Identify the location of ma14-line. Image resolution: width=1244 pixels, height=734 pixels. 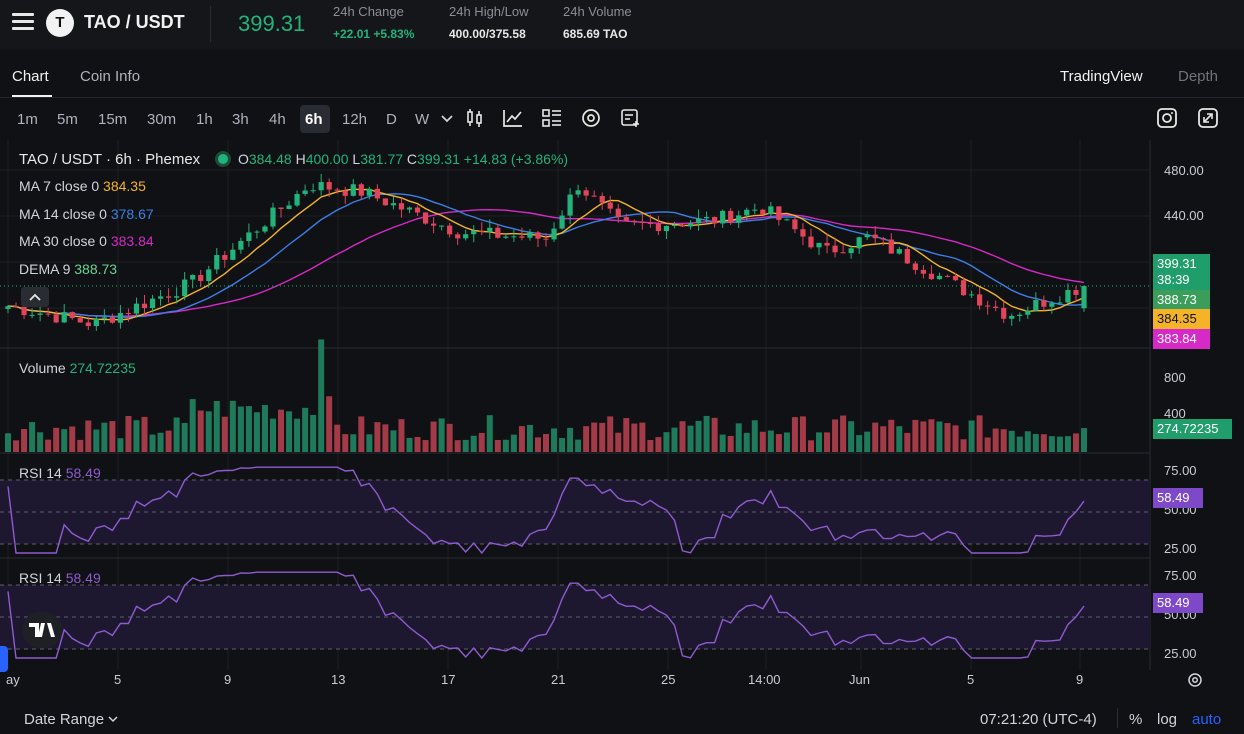
(546, 256).